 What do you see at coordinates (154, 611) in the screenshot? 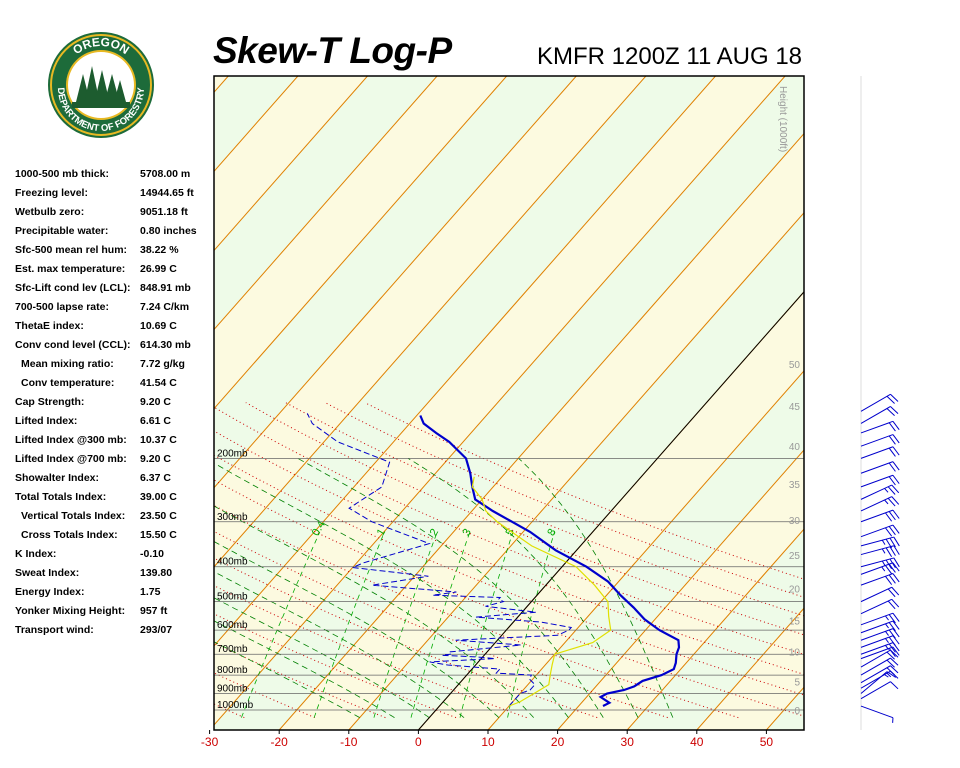
I see `stat-value: 957 ft` at bounding box center [154, 611].